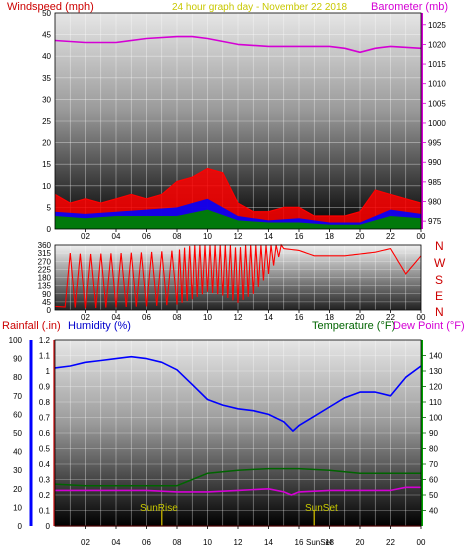  Describe the element at coordinates (433, 480) in the screenshot. I see `temperature-tick-label: 60` at that location.